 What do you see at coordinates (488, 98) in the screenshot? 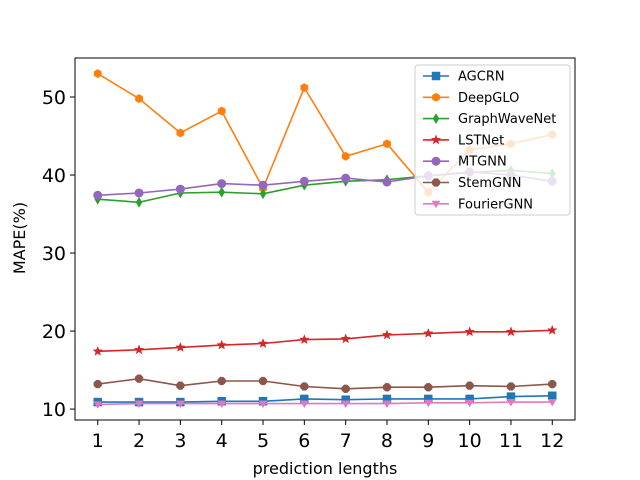
I see `legend-label: DeepGLO` at bounding box center [488, 98].